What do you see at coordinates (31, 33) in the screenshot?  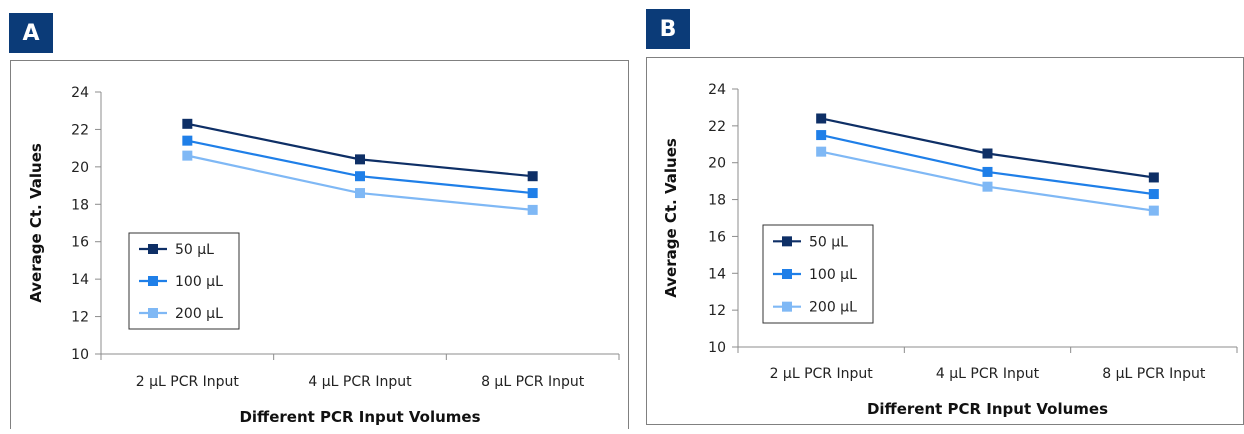 I see `panel-a-badge: A` at bounding box center [31, 33].